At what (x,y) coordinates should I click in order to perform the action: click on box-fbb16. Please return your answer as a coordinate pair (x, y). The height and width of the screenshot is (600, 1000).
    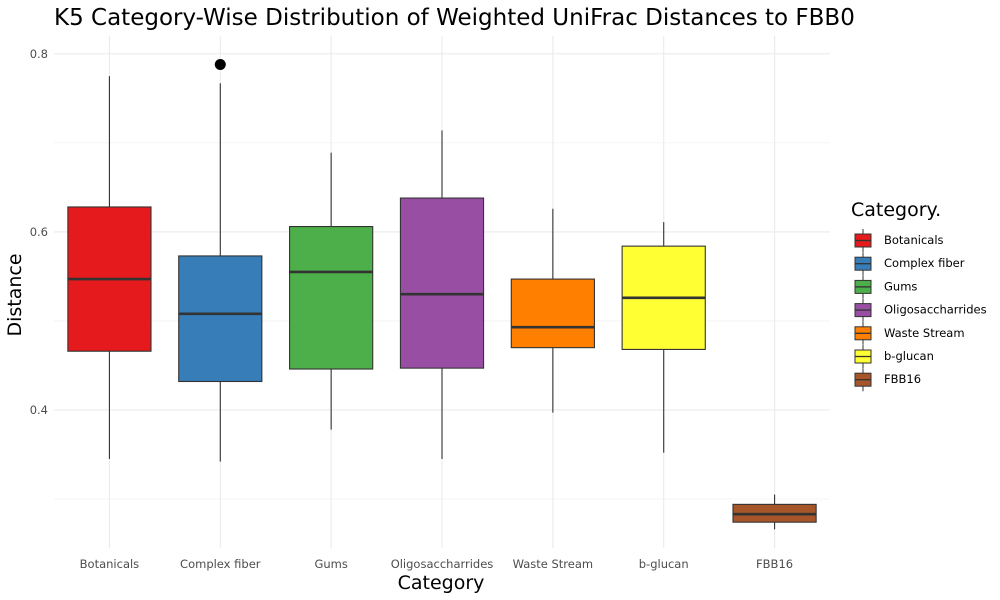
    Looking at the image, I should click on (774, 512).